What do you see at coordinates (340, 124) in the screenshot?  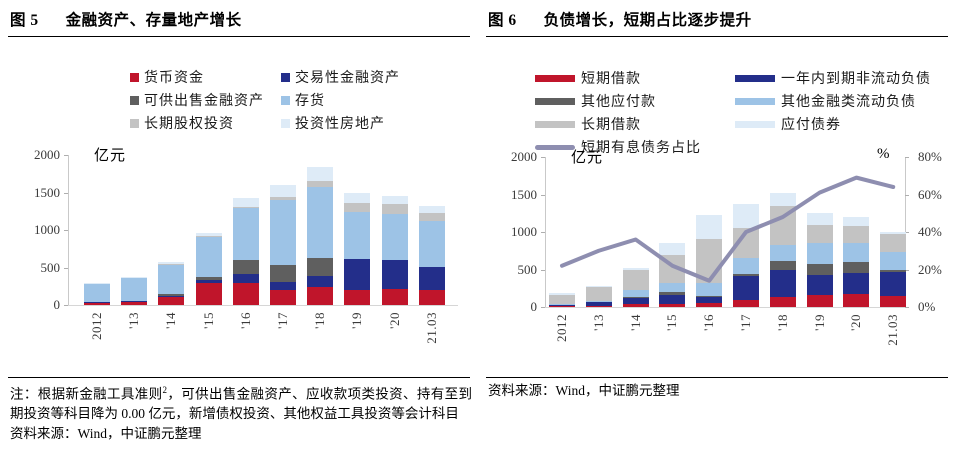 I see `legend-label: 投资性房地产` at bounding box center [340, 124].